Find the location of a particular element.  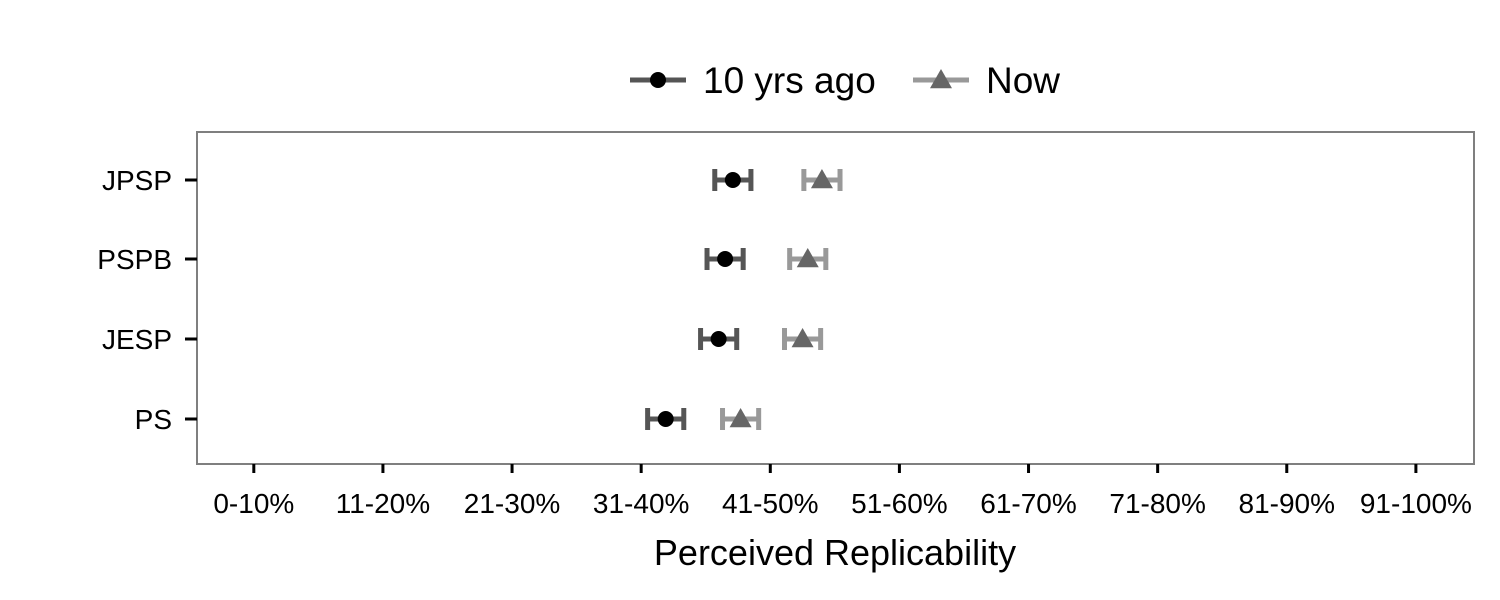

legend-key-triangle is located at coordinates (941, 79).